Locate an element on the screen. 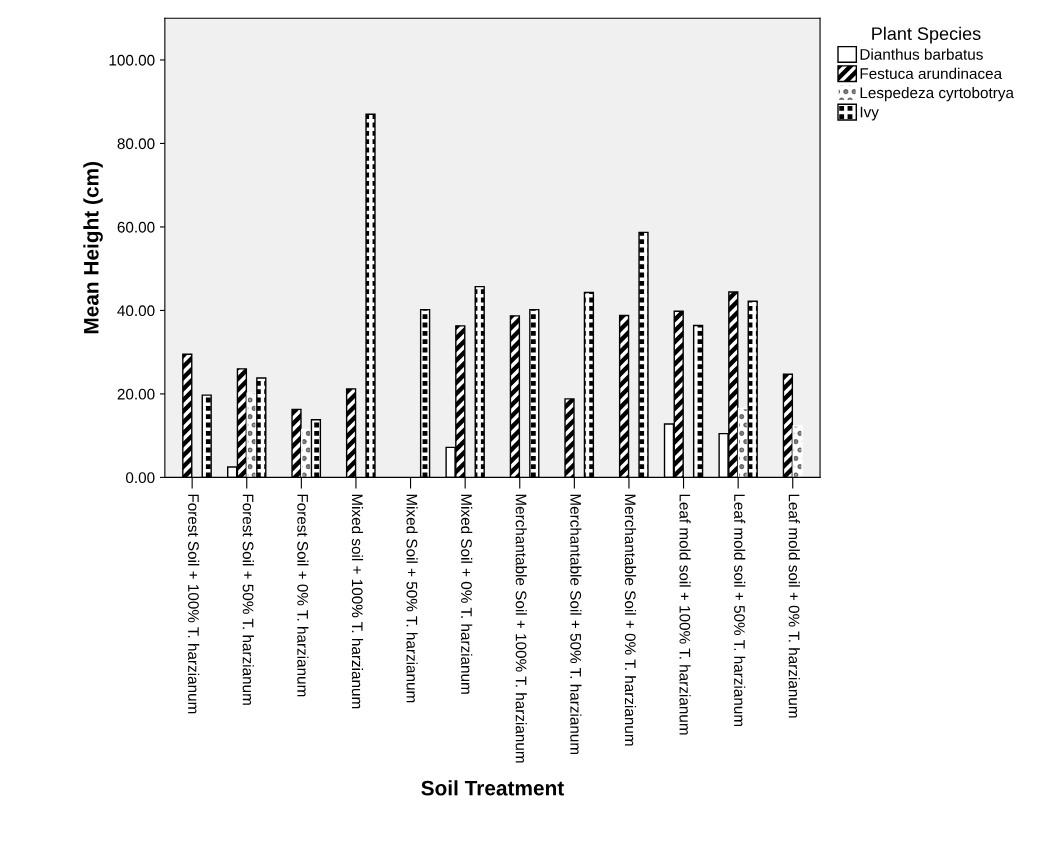 The height and width of the screenshot is (868, 1050). x-tick-label: Forest Soil + 100% T. harzianum is located at coordinates (194, 604).